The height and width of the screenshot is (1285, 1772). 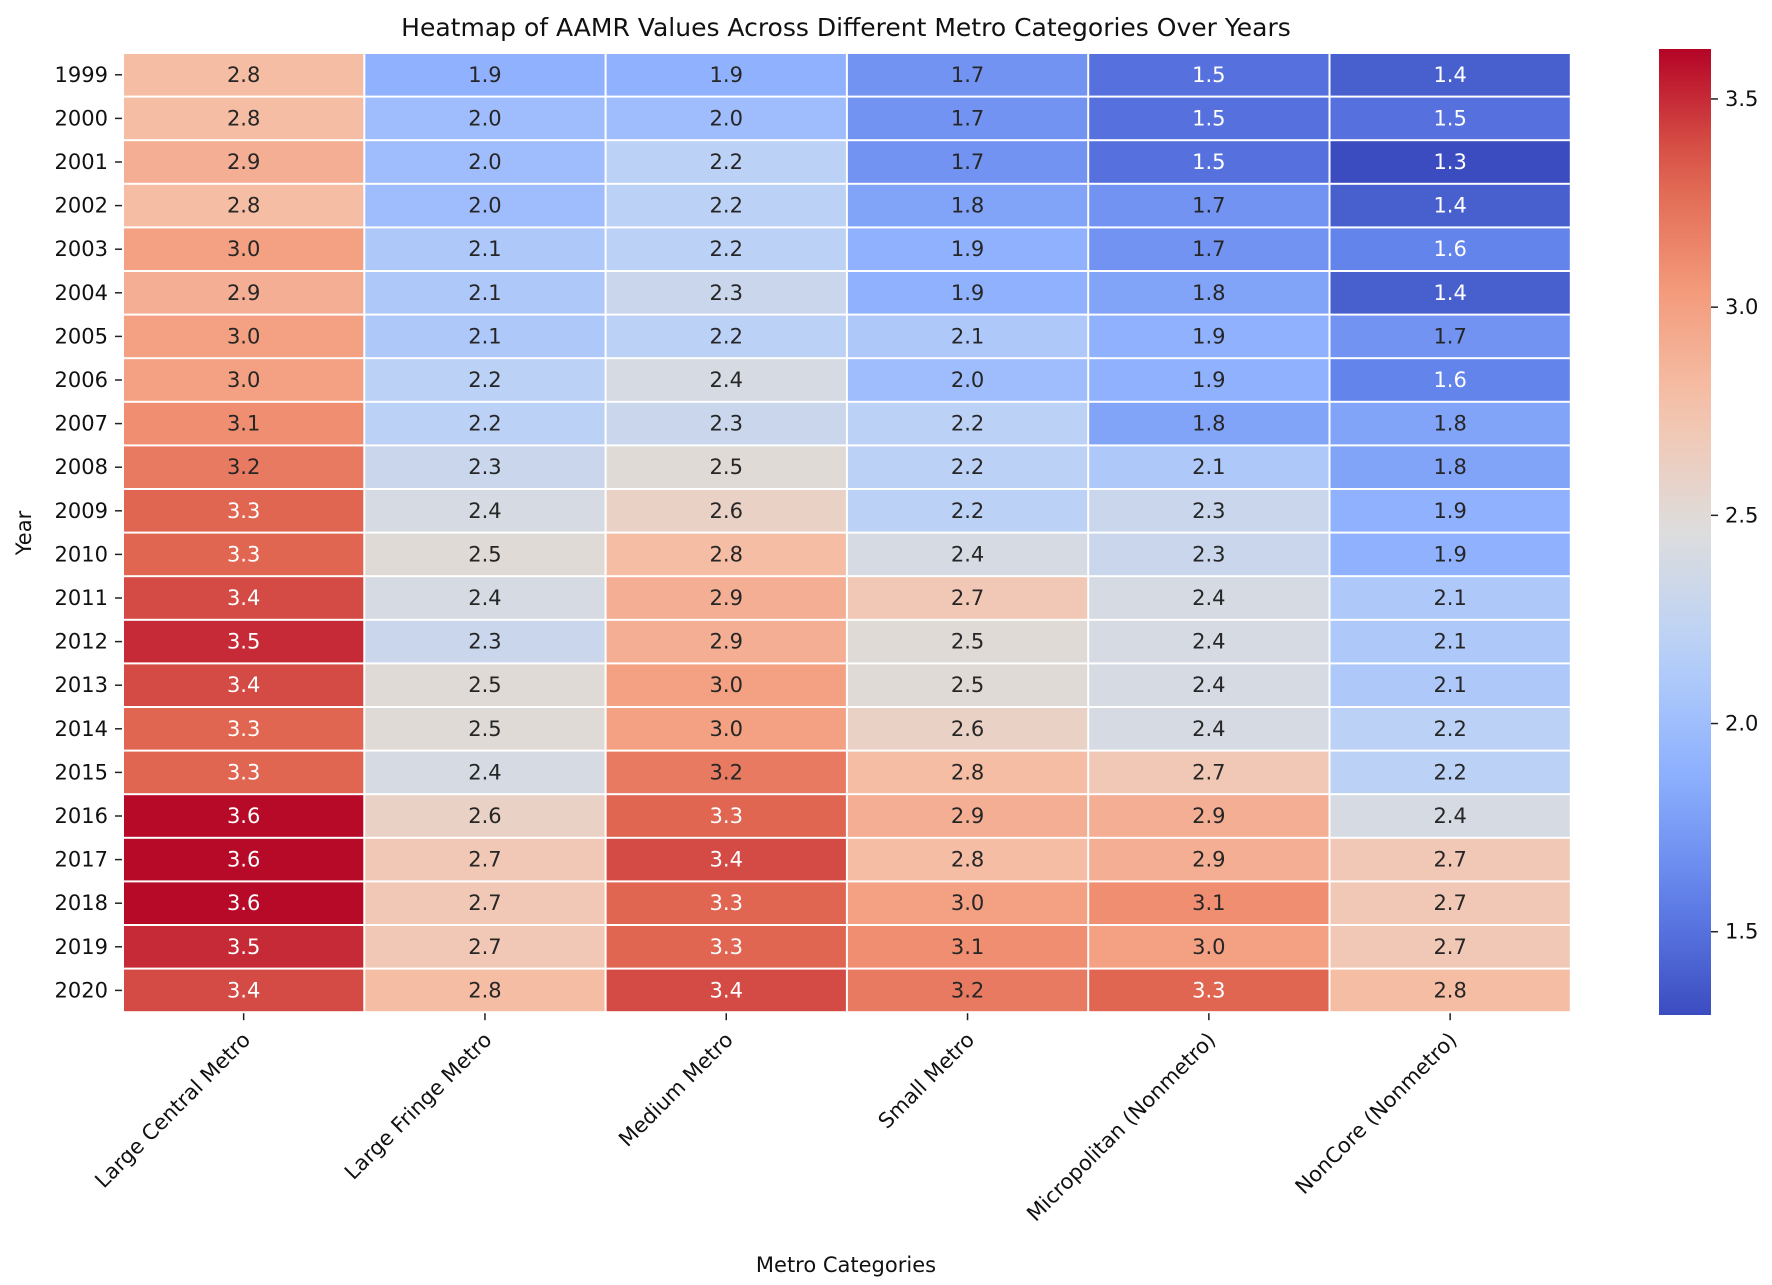 What do you see at coordinates (24, 533) in the screenshot?
I see `y-axis-label: Year` at bounding box center [24, 533].